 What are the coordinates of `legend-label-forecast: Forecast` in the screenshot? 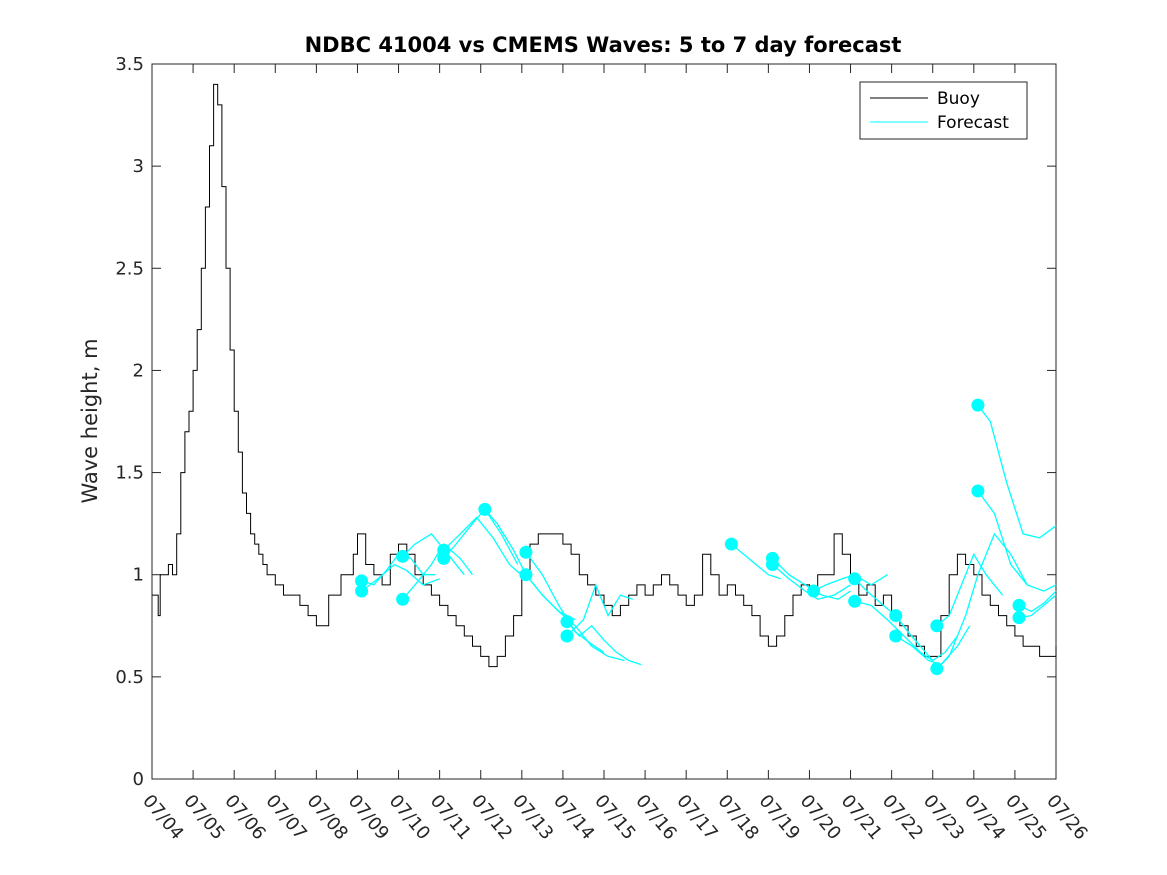 It's located at (973, 123).